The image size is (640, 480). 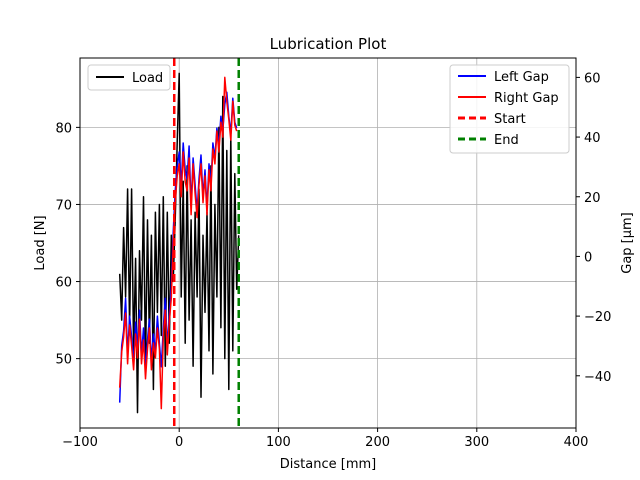 I want to click on vertical-markers, so click(x=206, y=243).